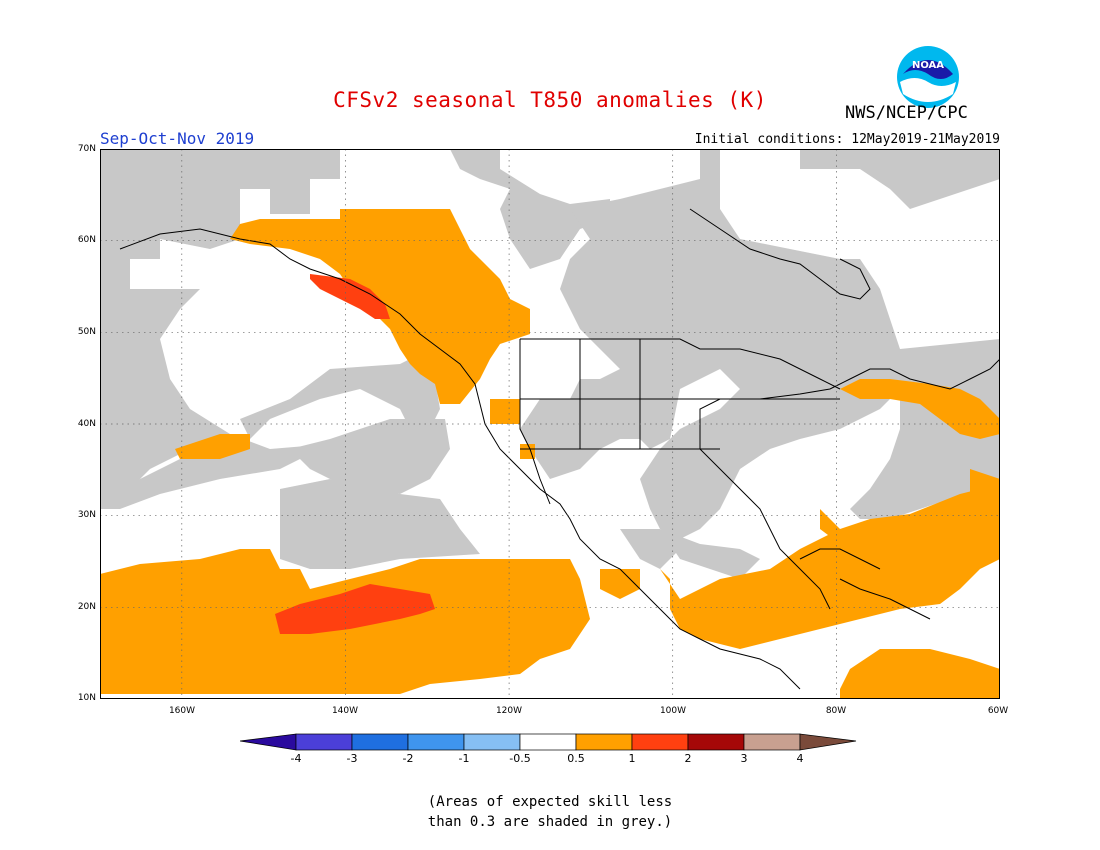  Describe the element at coordinates (550, 100) in the screenshot. I see `map-title: CFSv2 seasonal T850 anomalies (K)` at that location.